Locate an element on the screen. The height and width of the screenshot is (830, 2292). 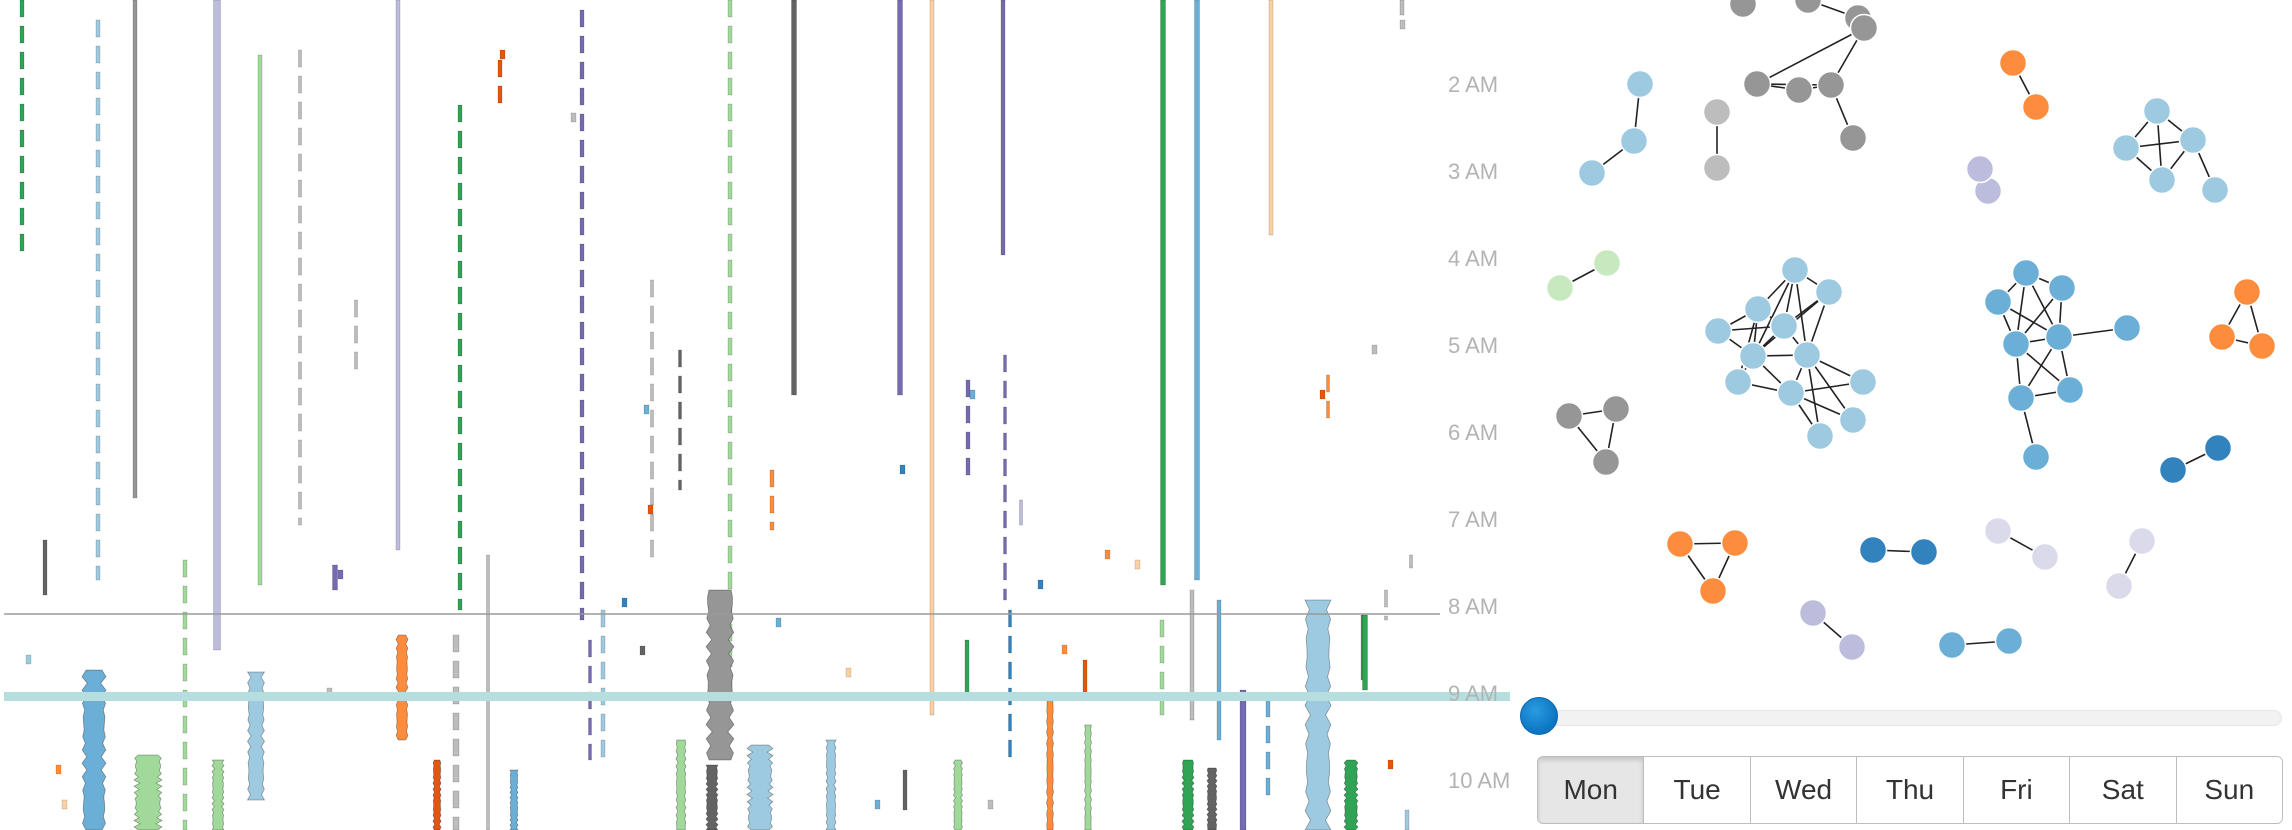
slider-track is located at coordinates (1908, 718).